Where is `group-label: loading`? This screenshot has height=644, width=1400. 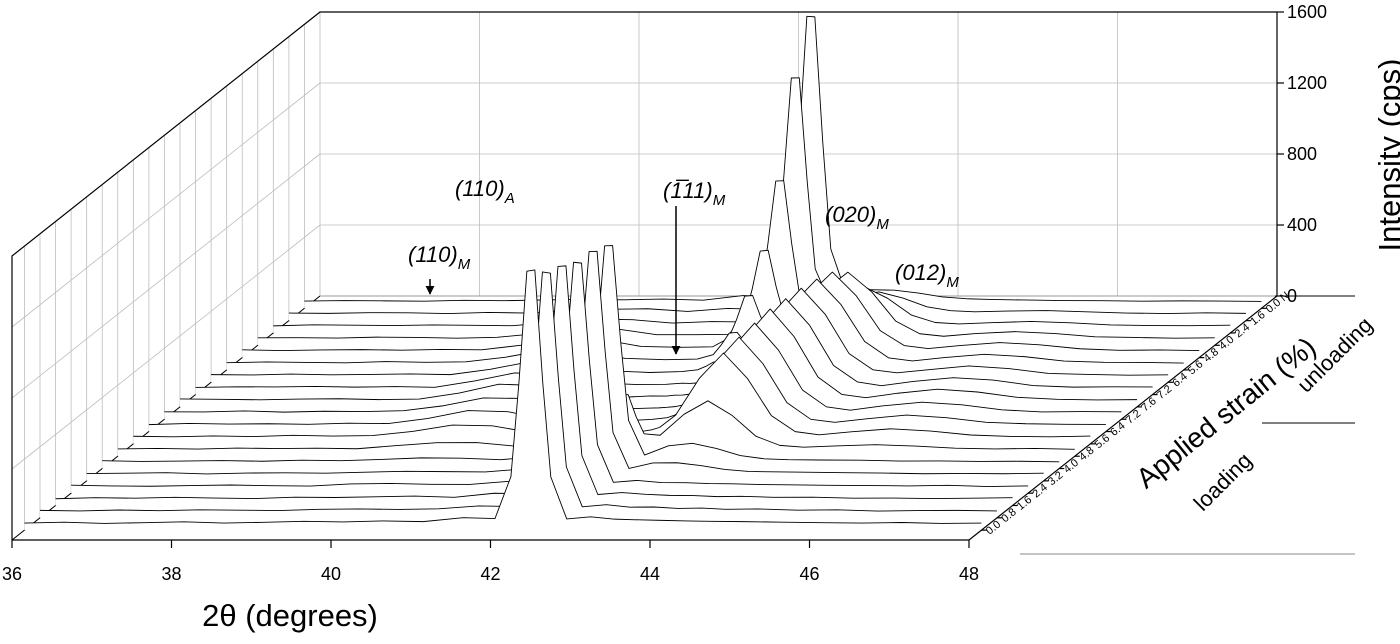
group-label: loading is located at coordinates (1223, 482).